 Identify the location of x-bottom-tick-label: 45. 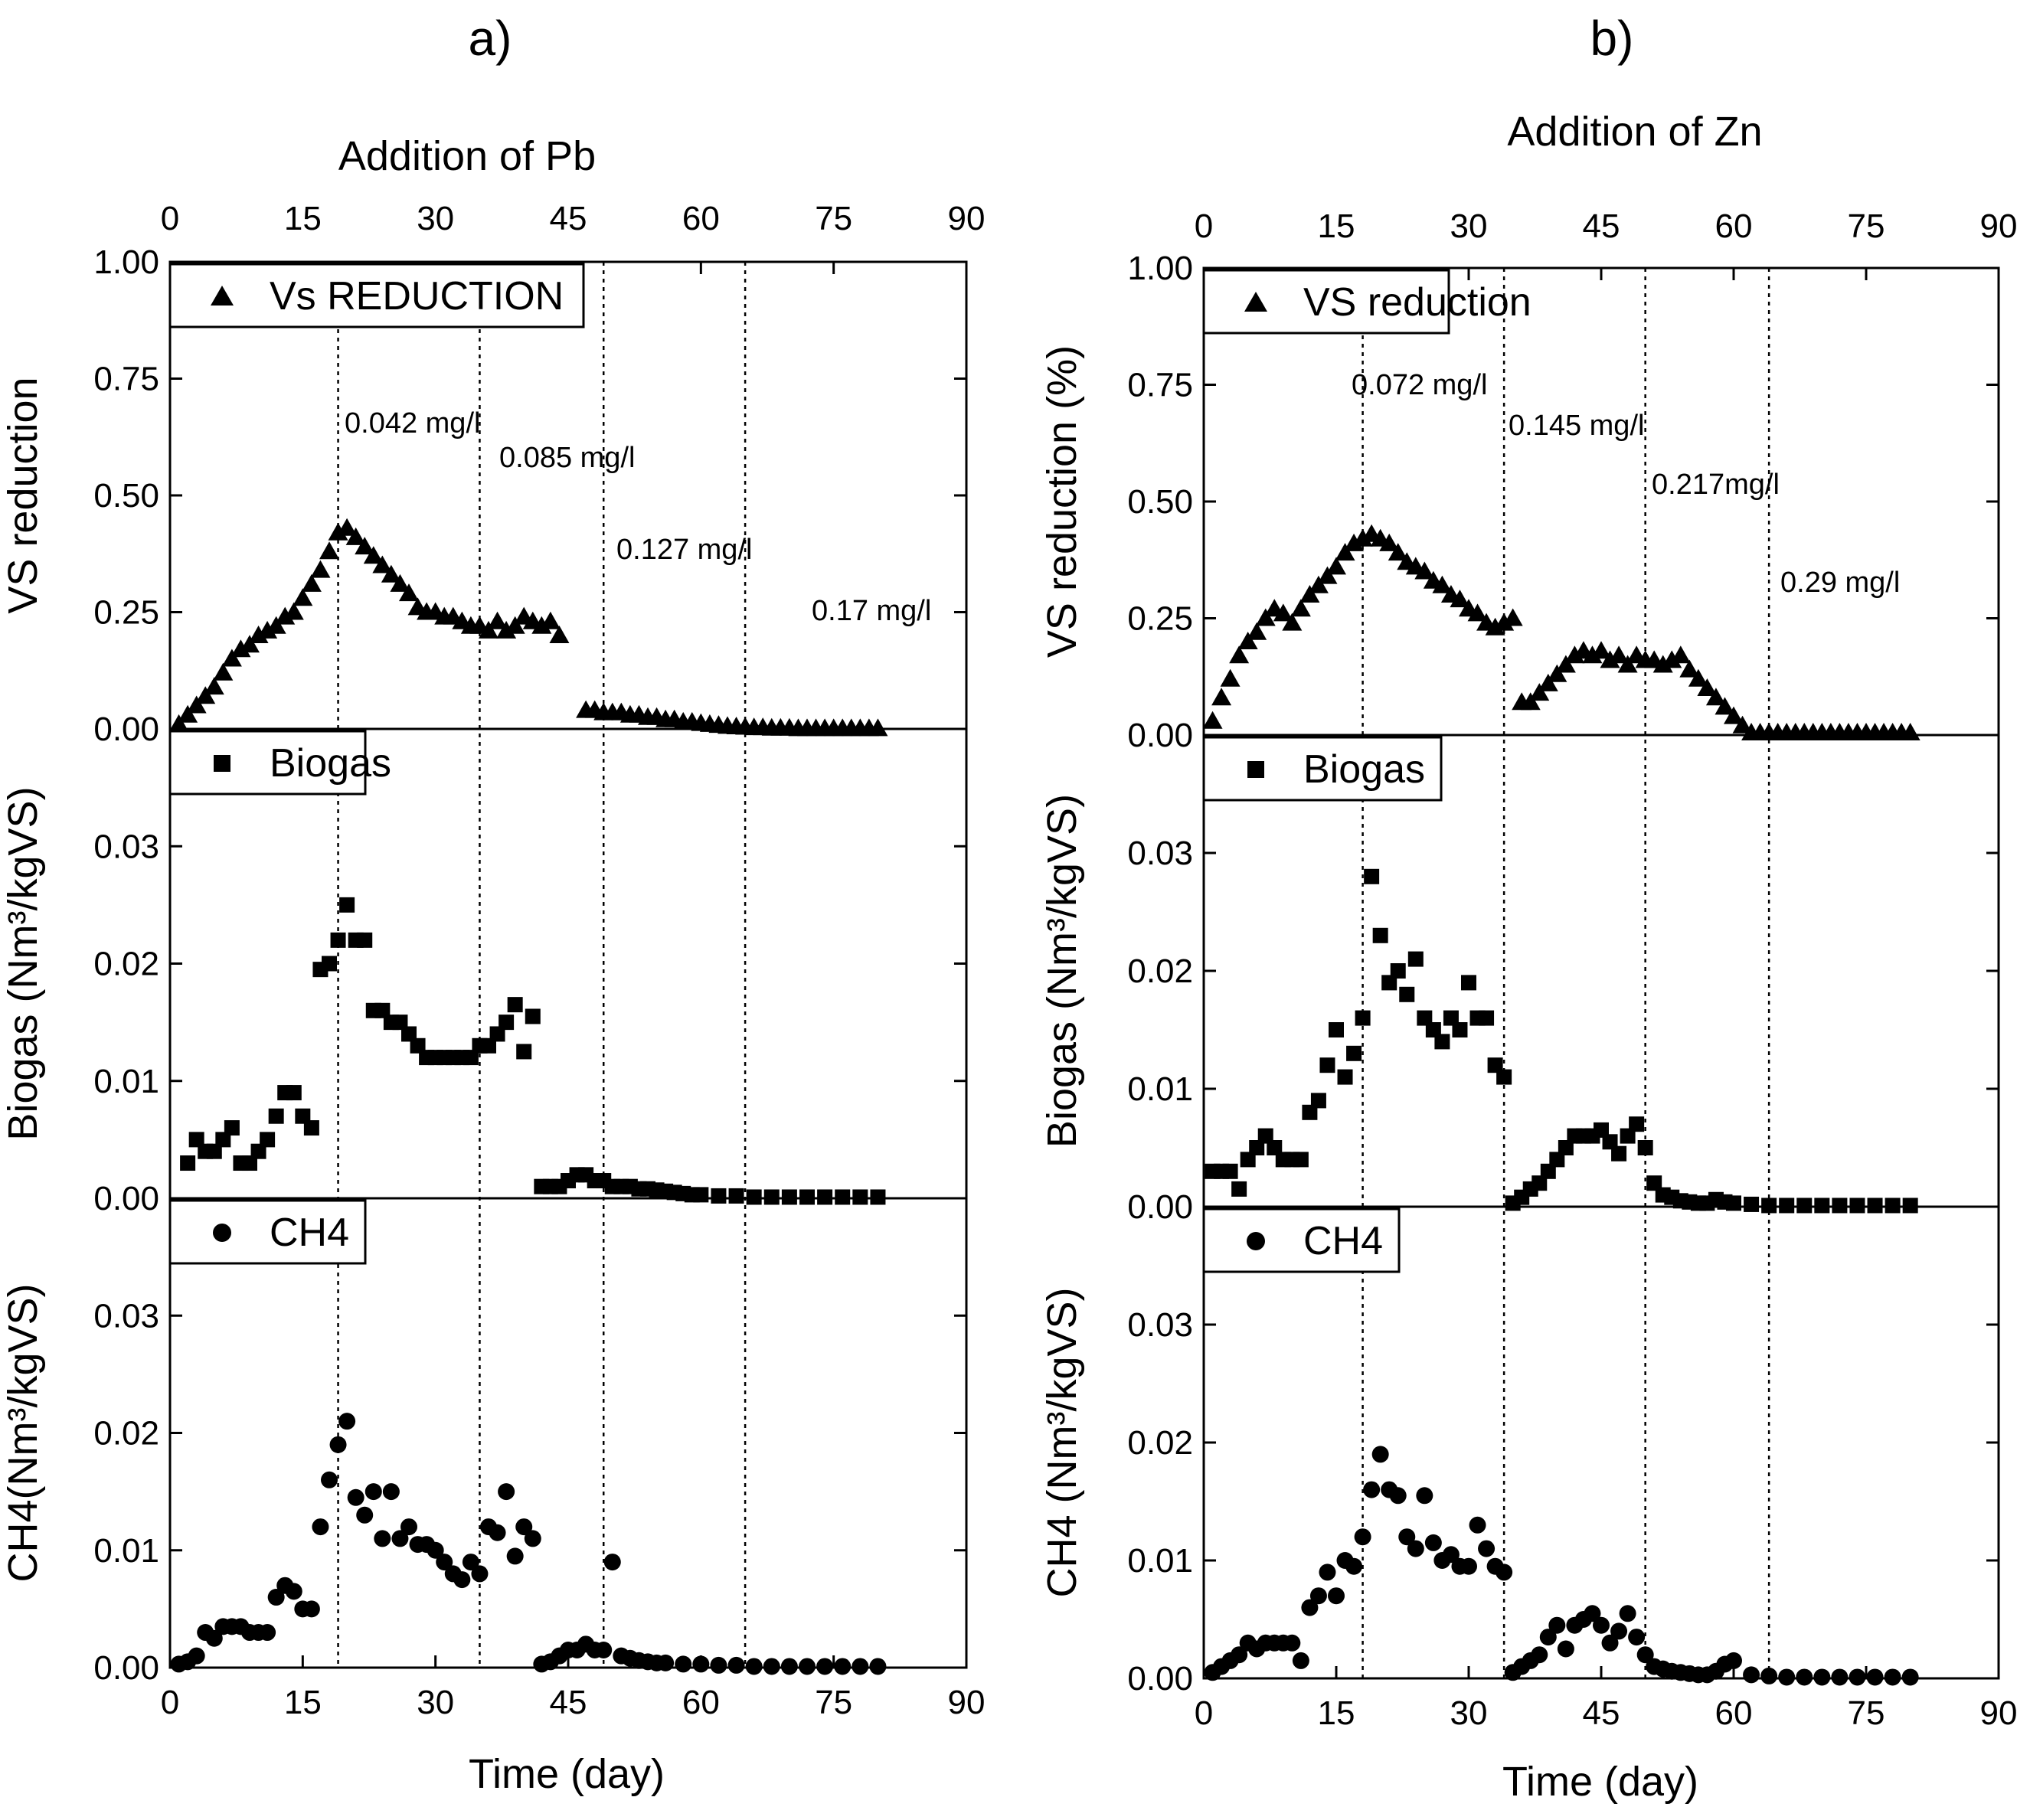
(568, 1702).